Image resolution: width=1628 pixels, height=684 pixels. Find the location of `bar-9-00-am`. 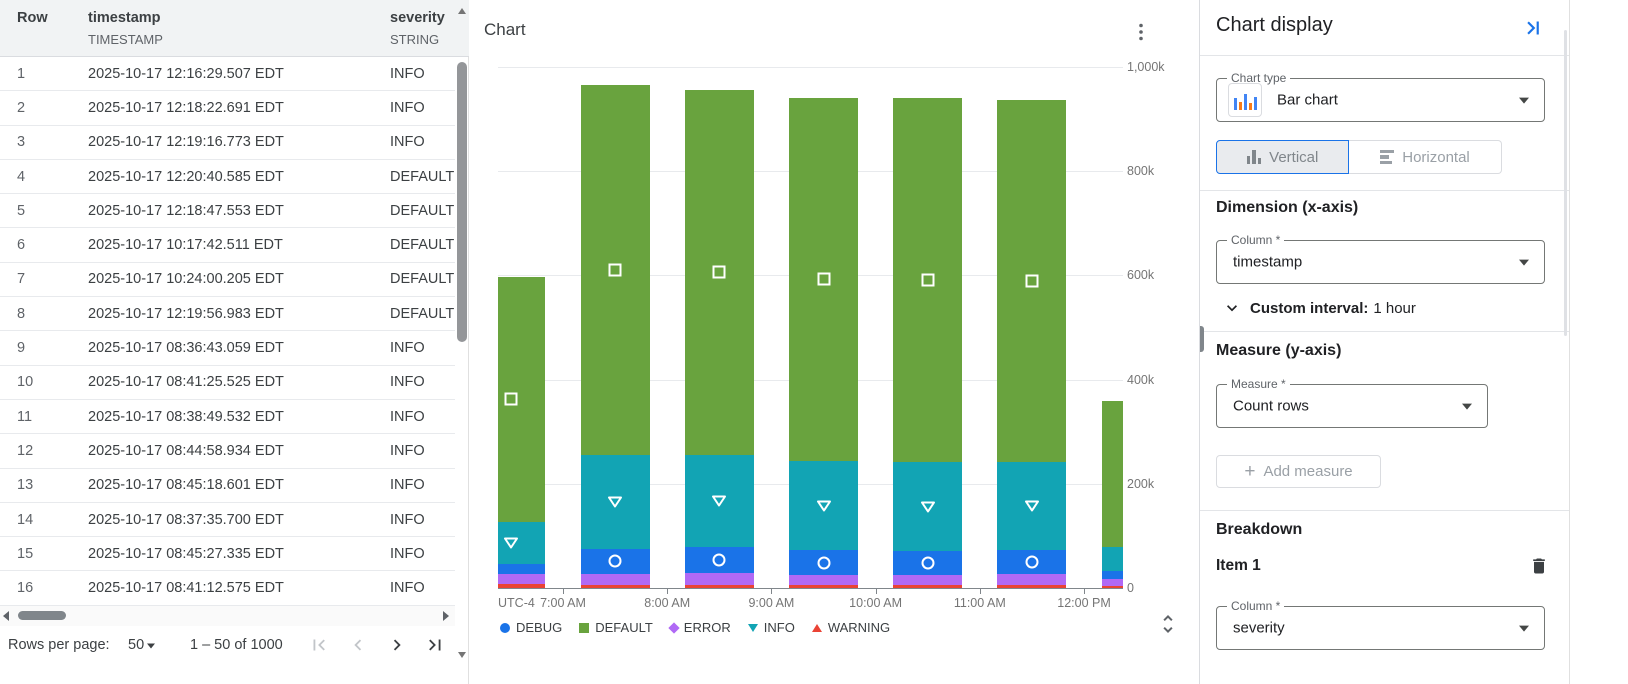

bar-9-00-am is located at coordinates (823, 294).